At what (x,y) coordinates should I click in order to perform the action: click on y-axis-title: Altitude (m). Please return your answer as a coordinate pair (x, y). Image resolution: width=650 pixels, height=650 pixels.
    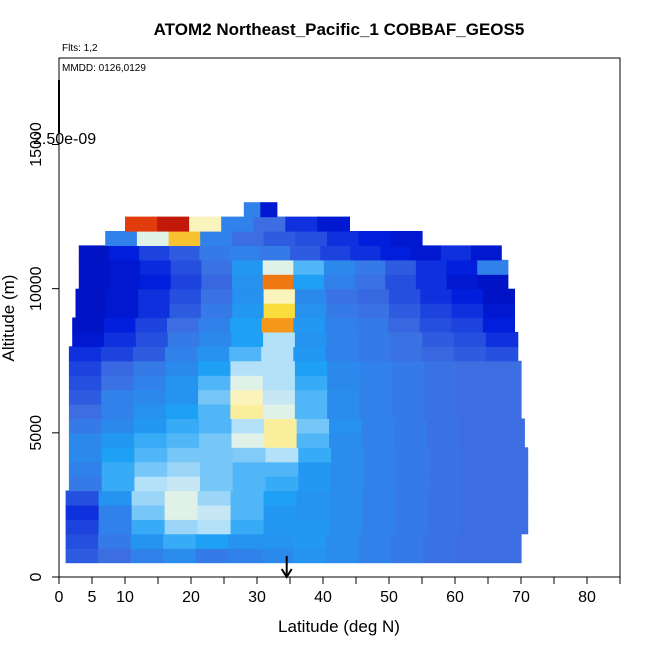
    Looking at the image, I should click on (9, 318).